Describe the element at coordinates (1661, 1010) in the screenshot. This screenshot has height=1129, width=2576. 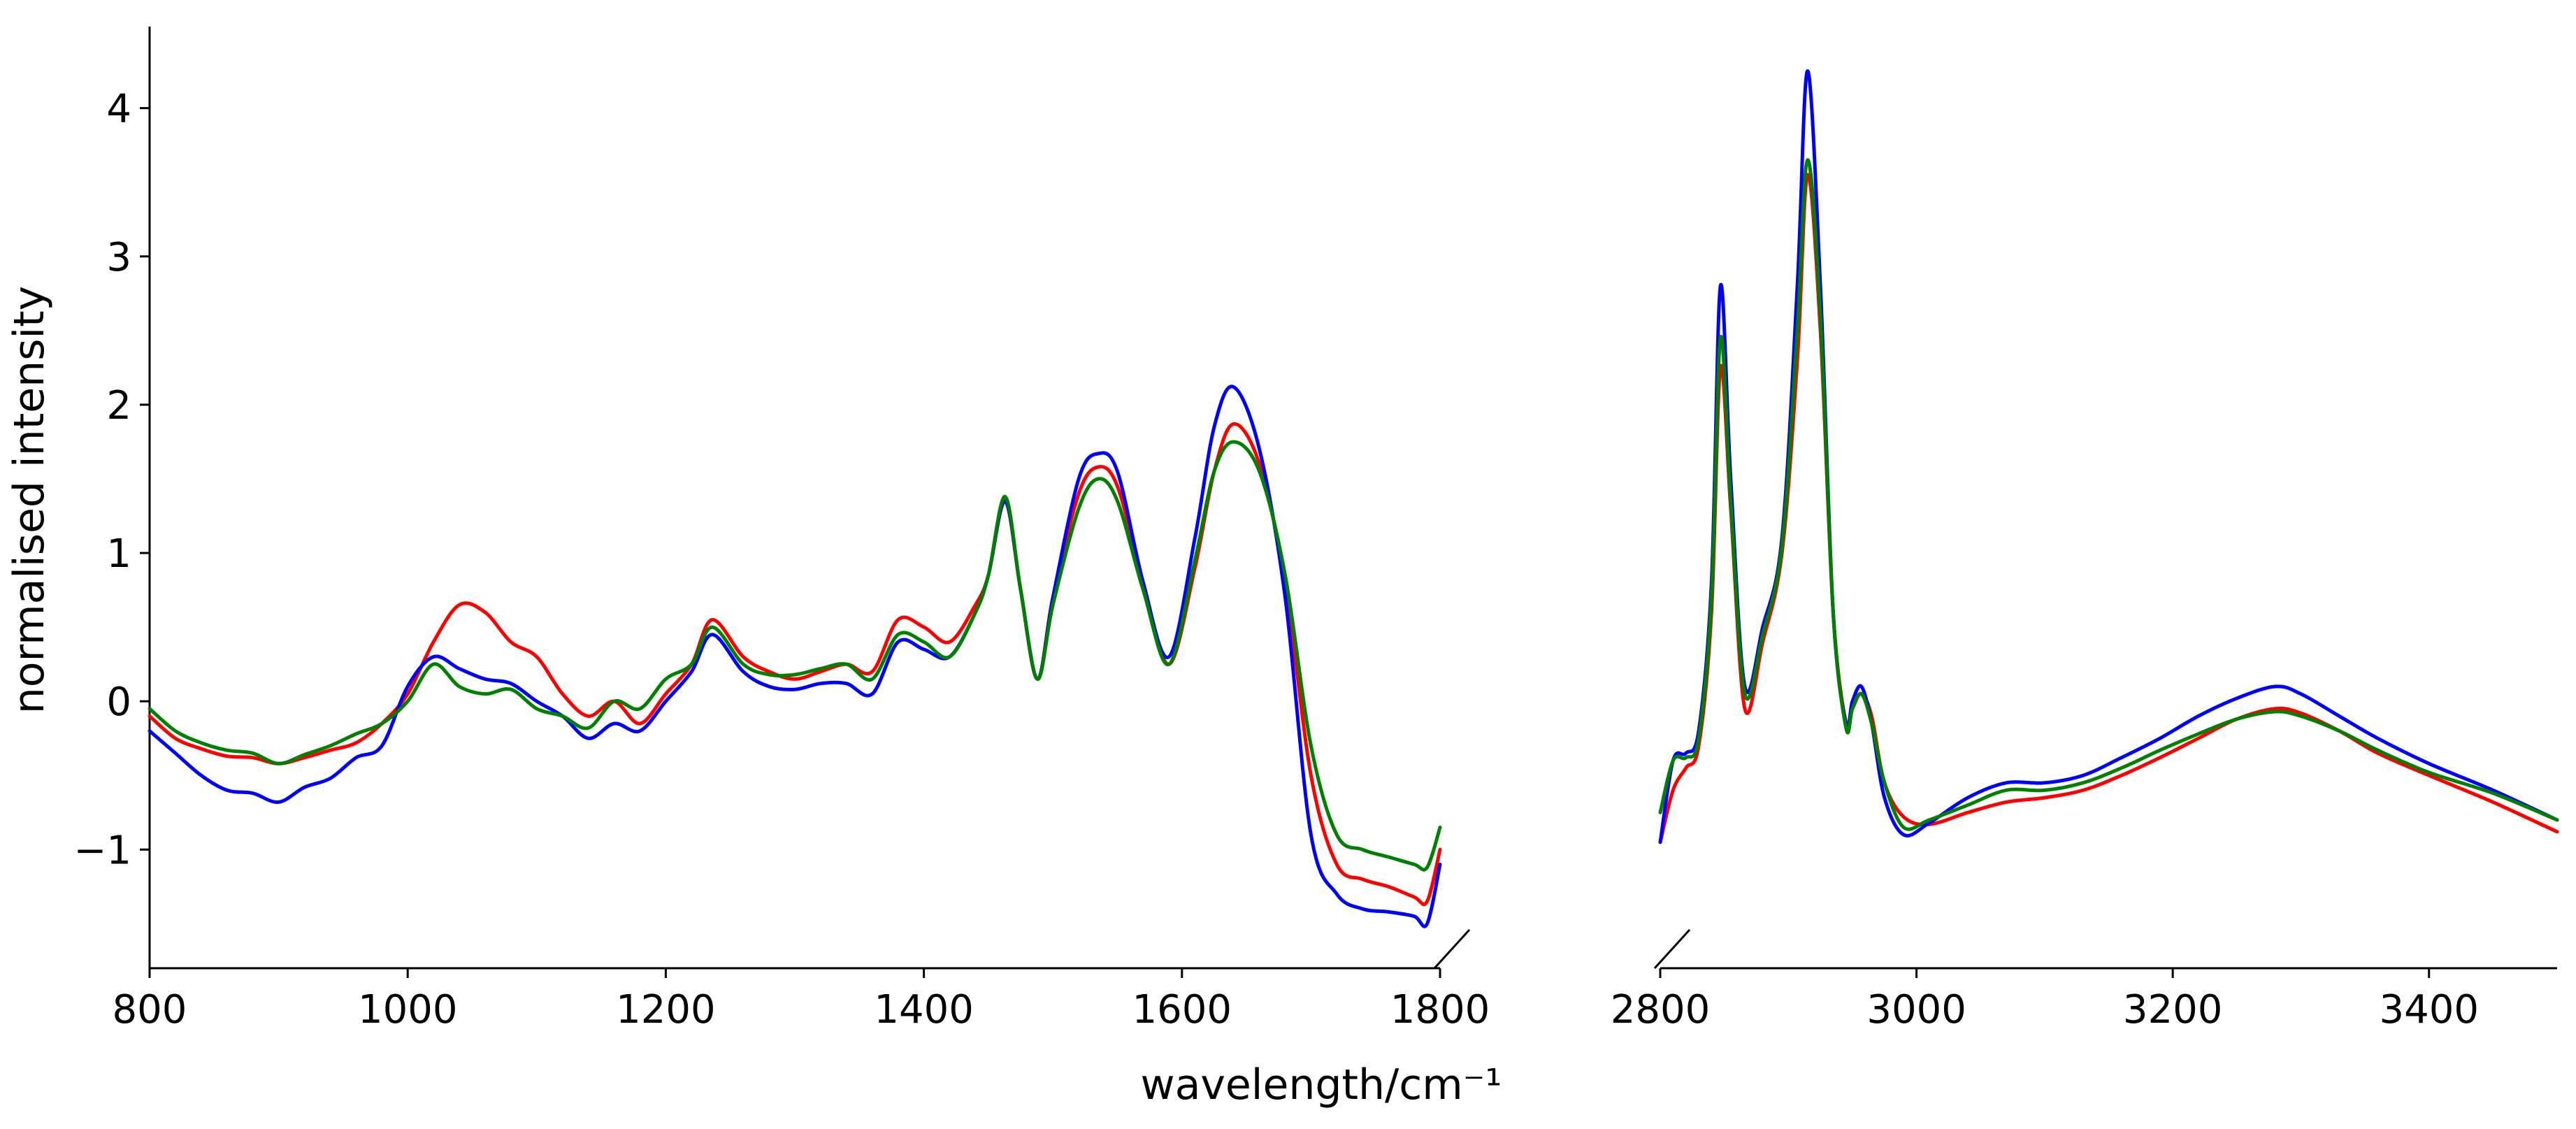
I see `x-tick-label: 2800` at that location.